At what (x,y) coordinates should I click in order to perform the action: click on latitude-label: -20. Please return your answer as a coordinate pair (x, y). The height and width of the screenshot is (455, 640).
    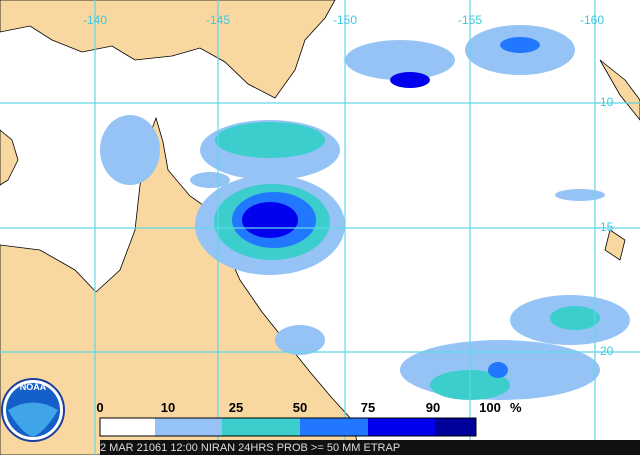
    Looking at the image, I should click on (605, 351).